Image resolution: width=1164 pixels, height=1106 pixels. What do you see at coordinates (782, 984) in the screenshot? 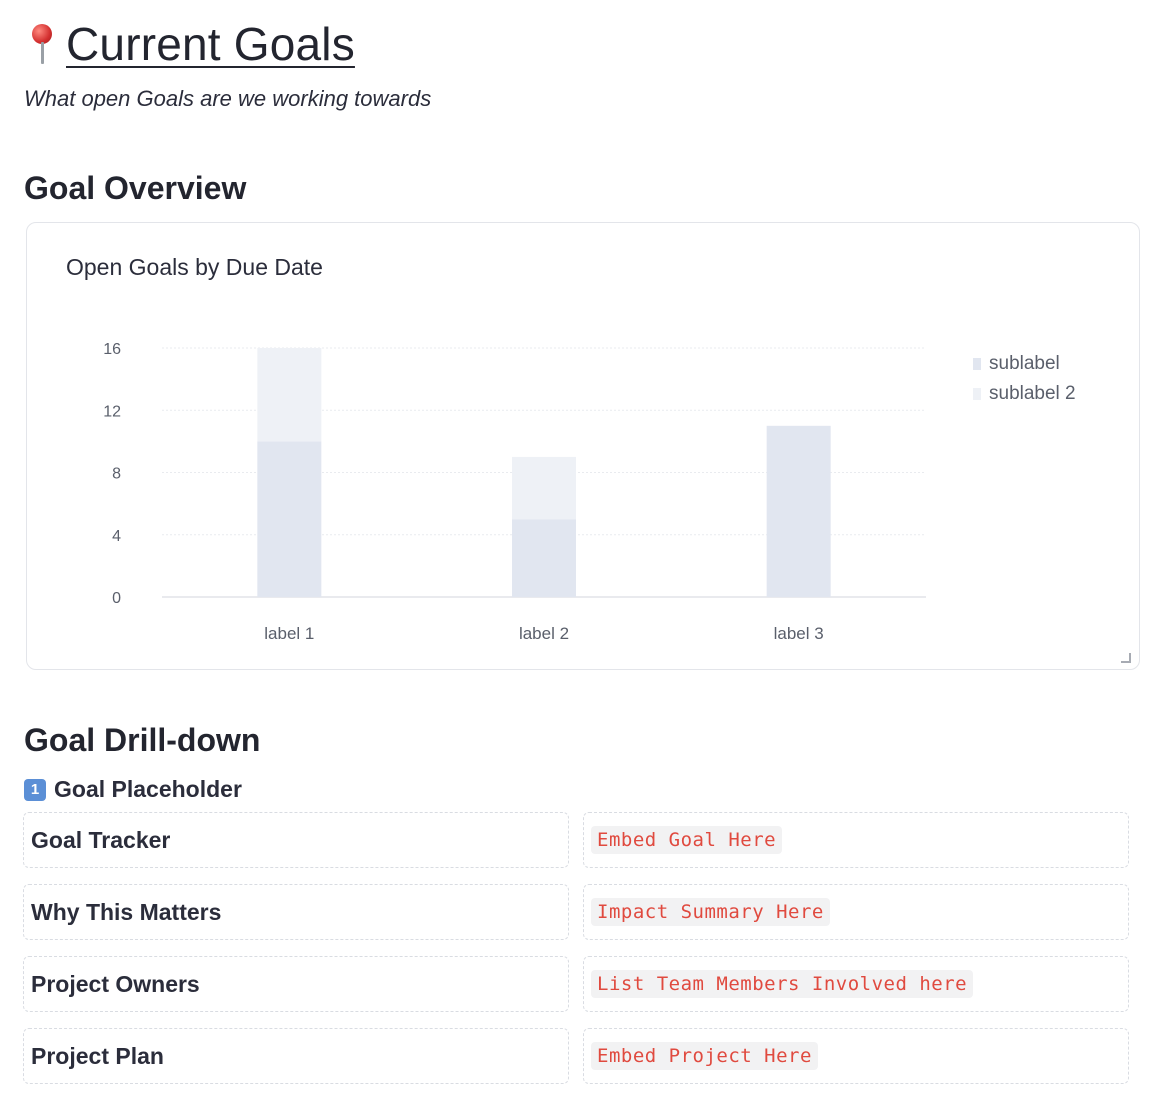
I see `inline-code: List Team Members Involved here` at bounding box center [782, 984].